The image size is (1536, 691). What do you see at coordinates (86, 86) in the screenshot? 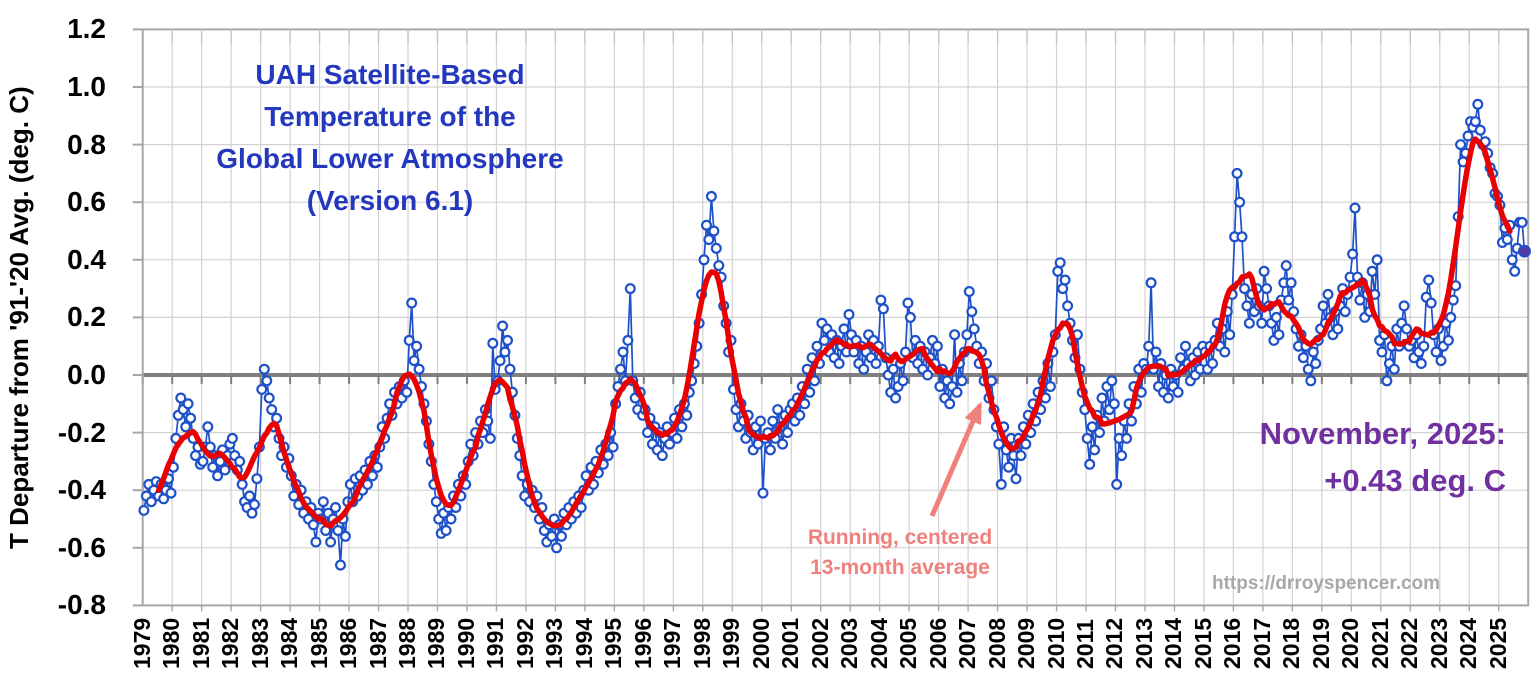
I see `y-tick-label: 1.0` at bounding box center [86, 86].